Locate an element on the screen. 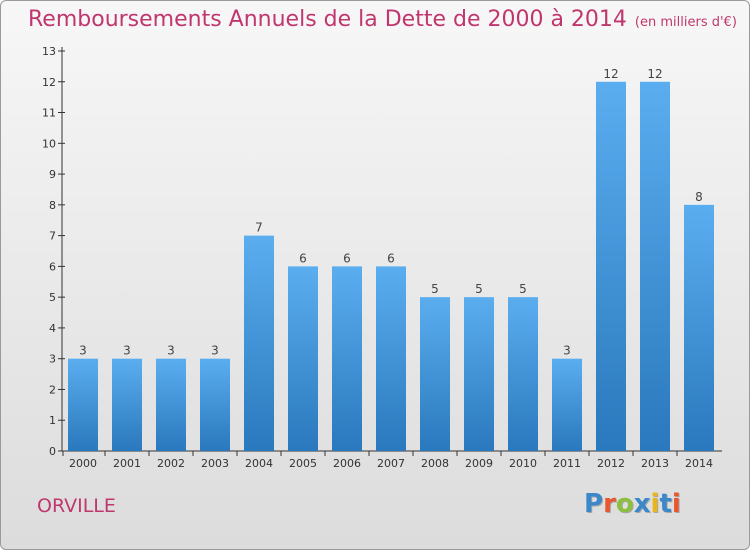 The image size is (750, 550). bar-2005 is located at coordinates (303, 358).